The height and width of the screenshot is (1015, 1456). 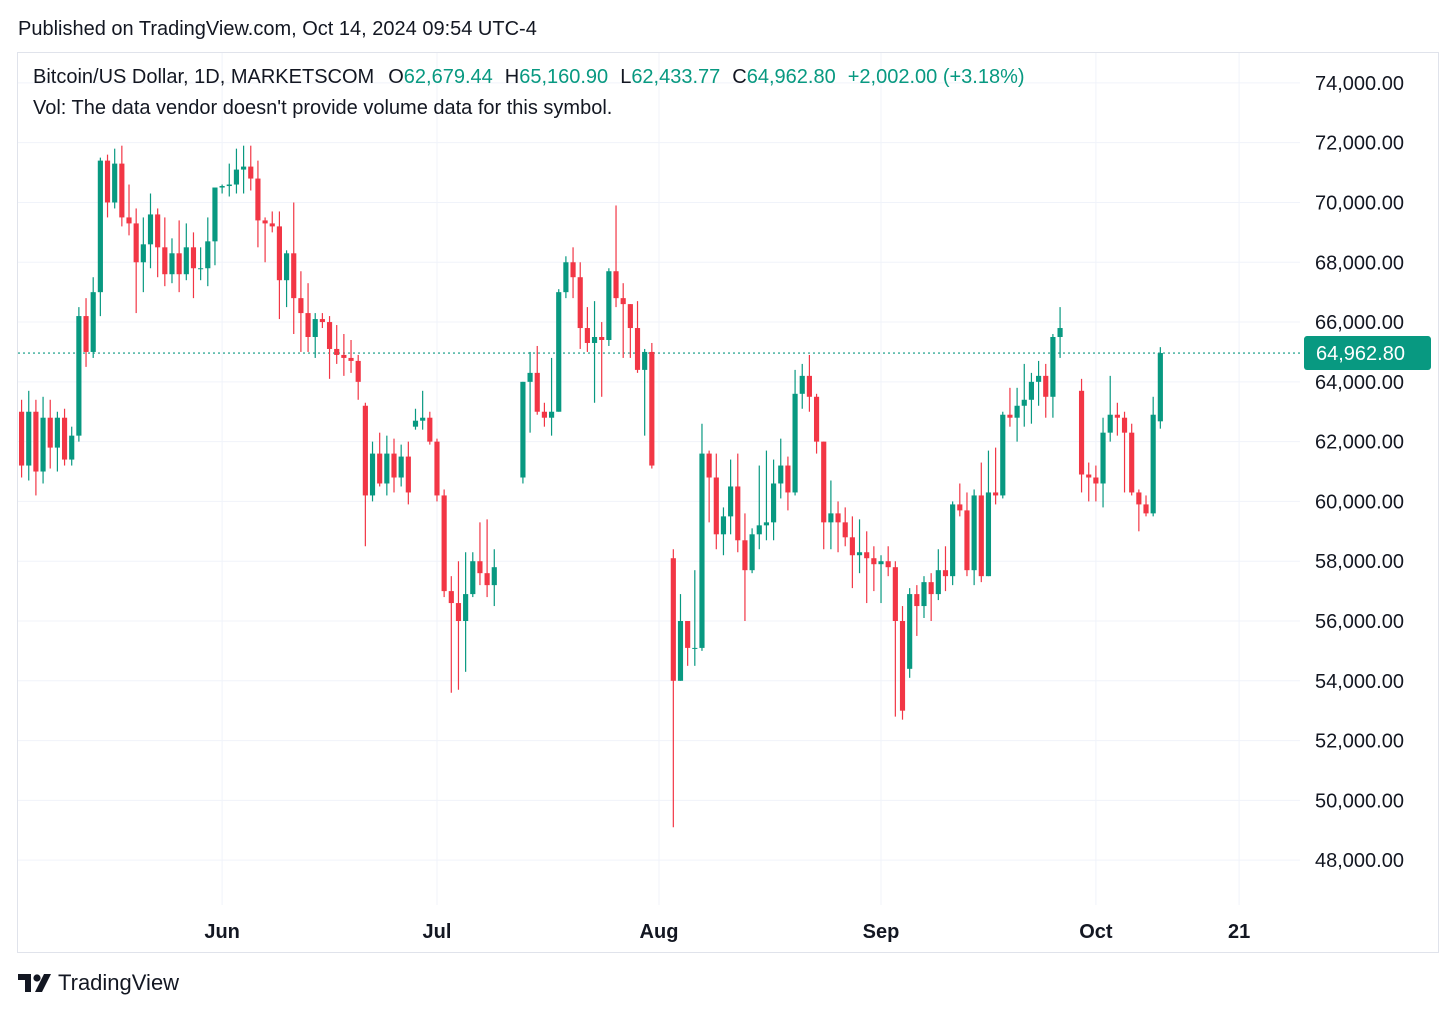 What do you see at coordinates (1096, 932) in the screenshot?
I see `x-tick-label: Oct` at bounding box center [1096, 932].